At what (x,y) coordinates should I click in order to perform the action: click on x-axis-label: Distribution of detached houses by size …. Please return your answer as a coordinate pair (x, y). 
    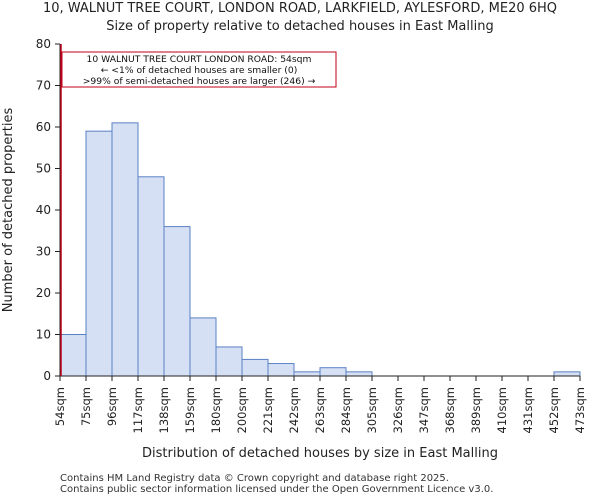
    Looking at the image, I should click on (320, 453).